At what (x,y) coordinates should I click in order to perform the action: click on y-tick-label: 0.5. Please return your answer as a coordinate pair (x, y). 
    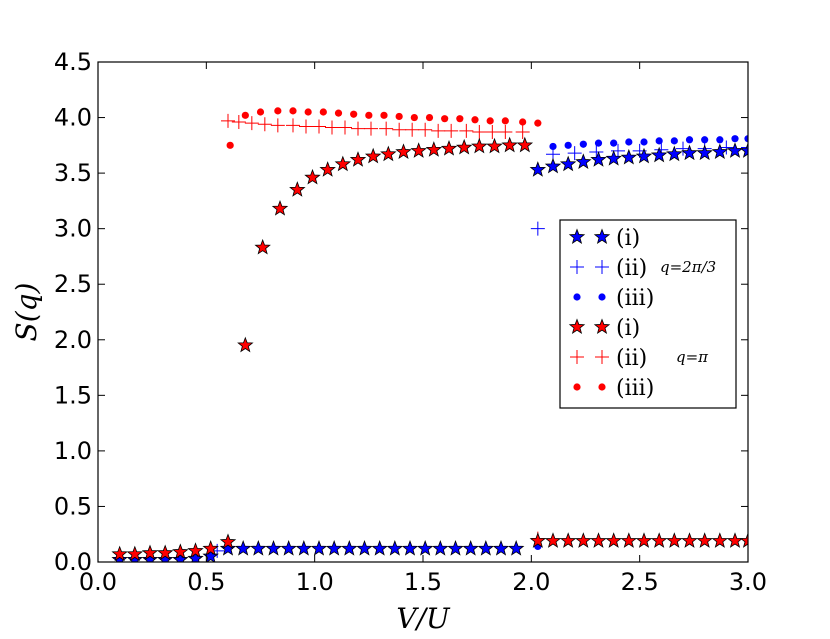
    Looking at the image, I should click on (73, 506).